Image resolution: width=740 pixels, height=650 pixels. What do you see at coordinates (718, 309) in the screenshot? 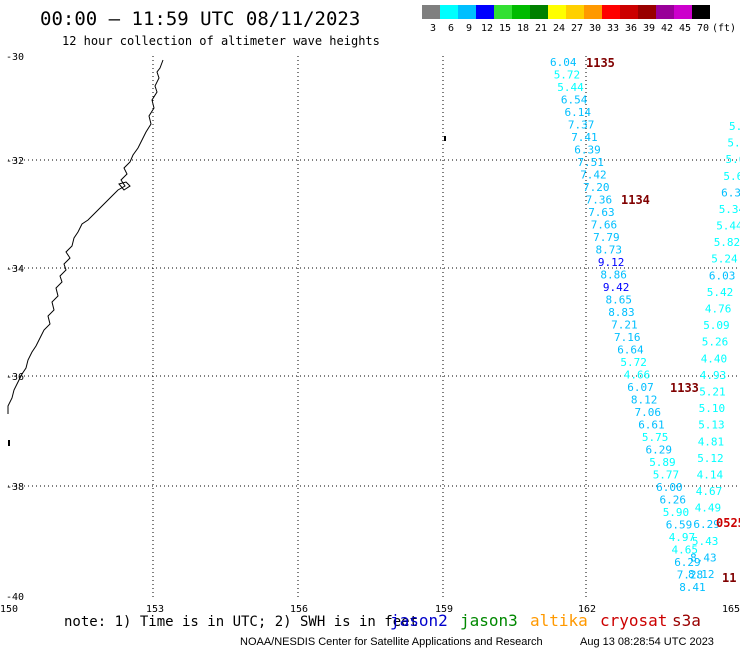
I see `wave-height-value: 4.76` at bounding box center [718, 309].